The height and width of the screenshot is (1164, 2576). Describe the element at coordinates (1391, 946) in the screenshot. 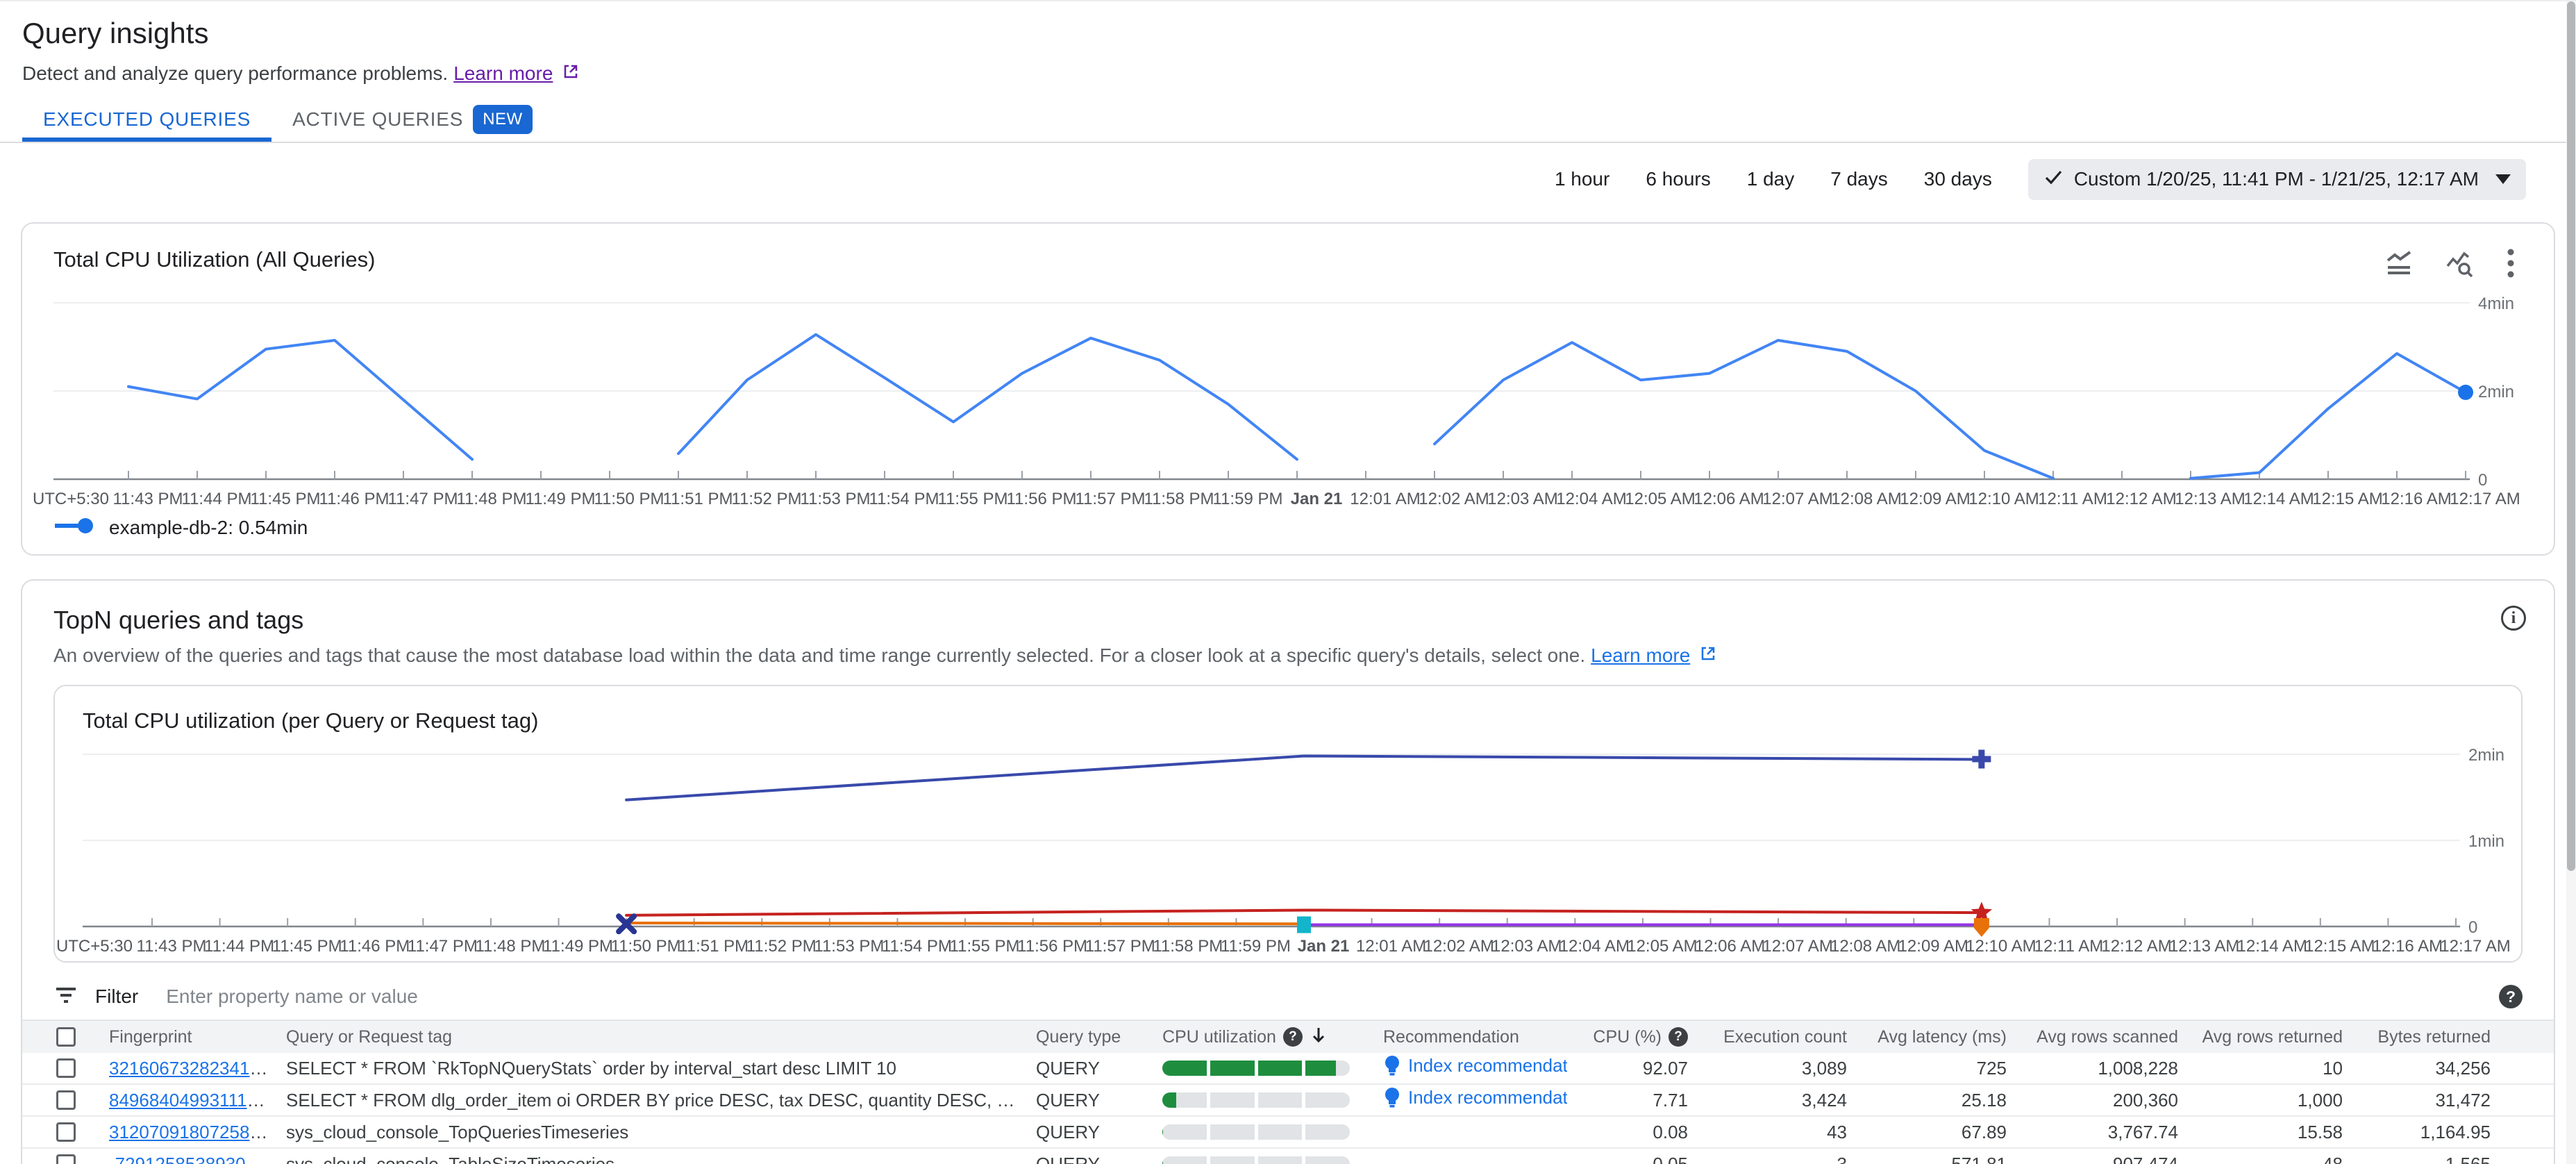

I see `x-axis-label: 12:01 AM` at that location.